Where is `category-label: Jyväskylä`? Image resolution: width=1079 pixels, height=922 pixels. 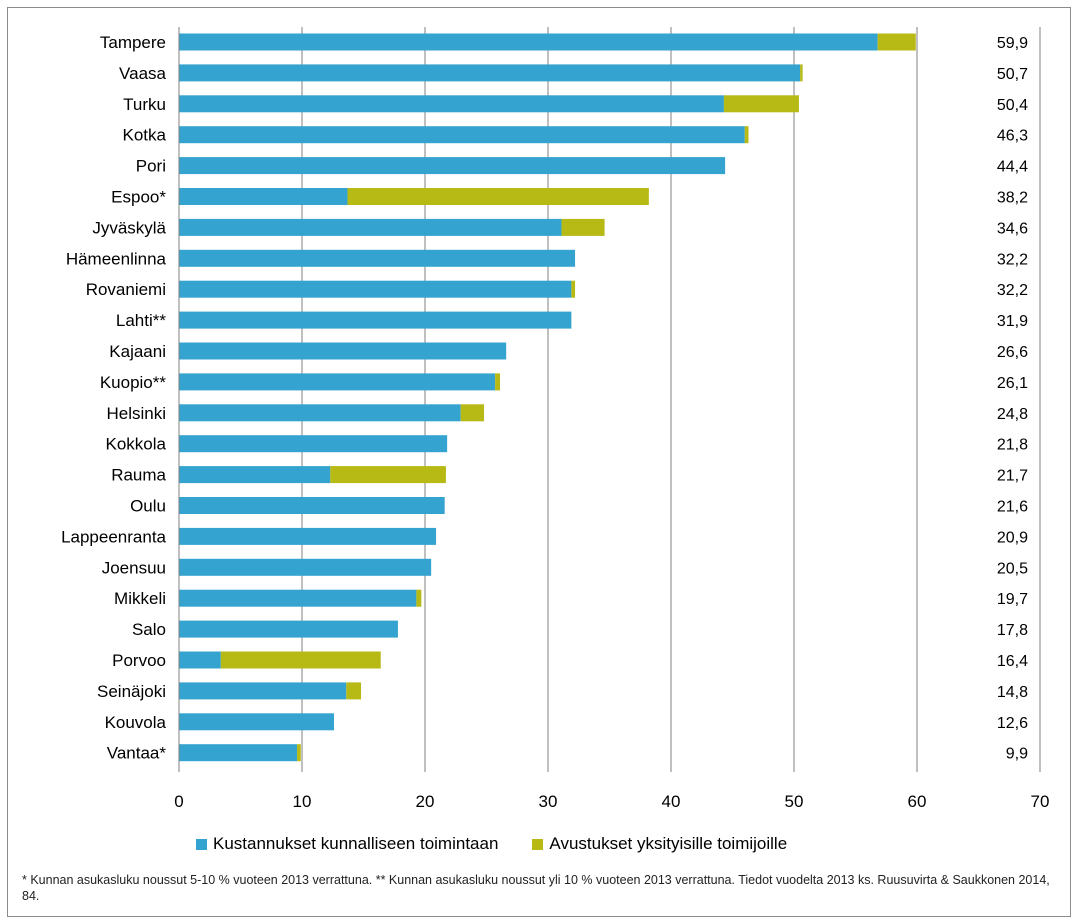 category-label: Jyväskylä is located at coordinates (129, 227).